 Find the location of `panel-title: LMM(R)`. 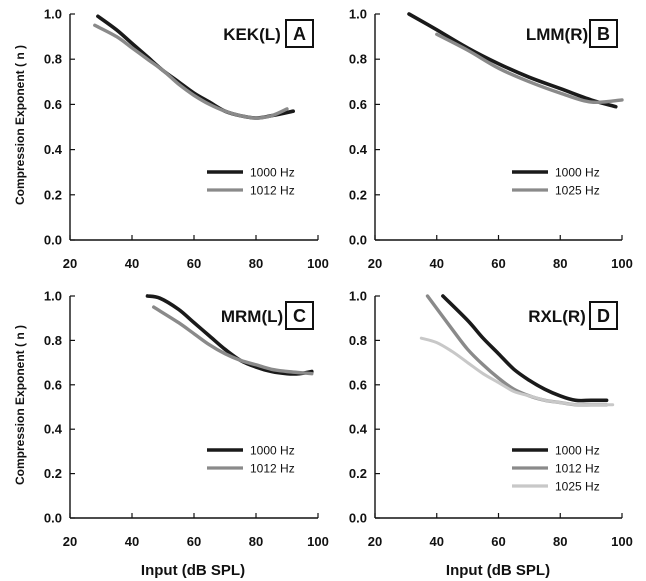

panel-title: LMM(R) is located at coordinates (557, 34).